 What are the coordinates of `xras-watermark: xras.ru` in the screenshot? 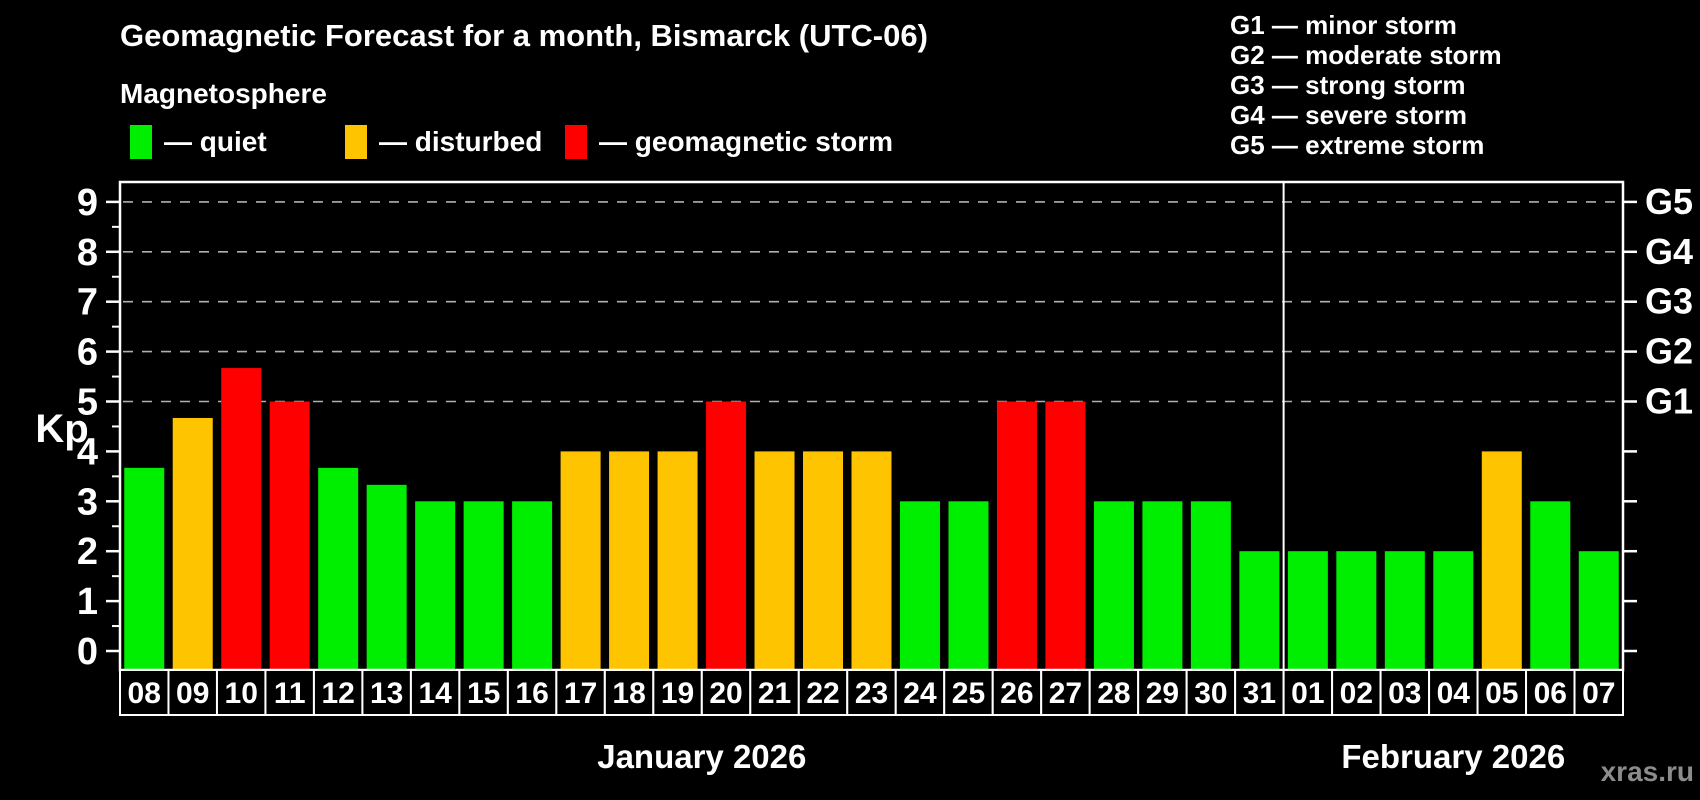 It's located at (1647, 771).